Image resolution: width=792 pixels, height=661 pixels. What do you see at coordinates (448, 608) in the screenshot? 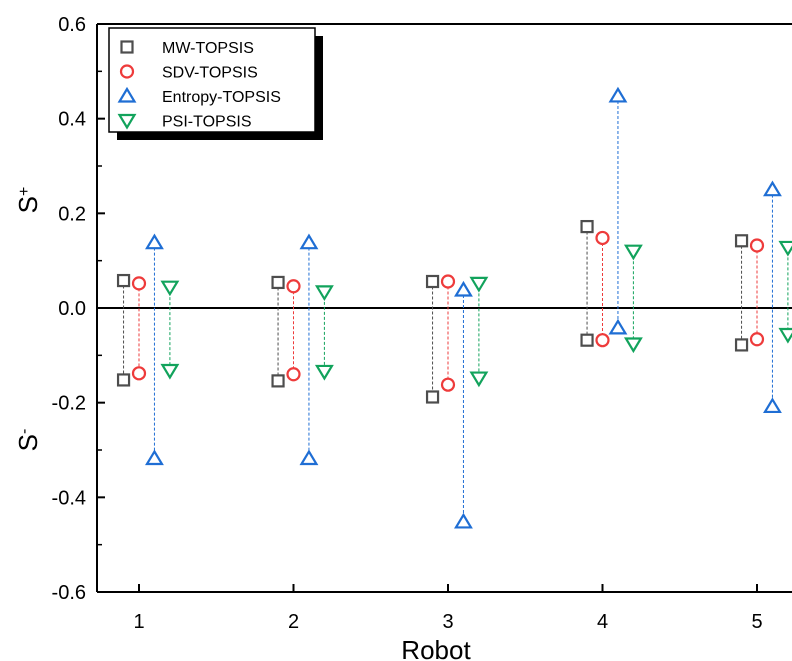
I see `x-ticks: 1 2 3 4 5` at bounding box center [448, 608].